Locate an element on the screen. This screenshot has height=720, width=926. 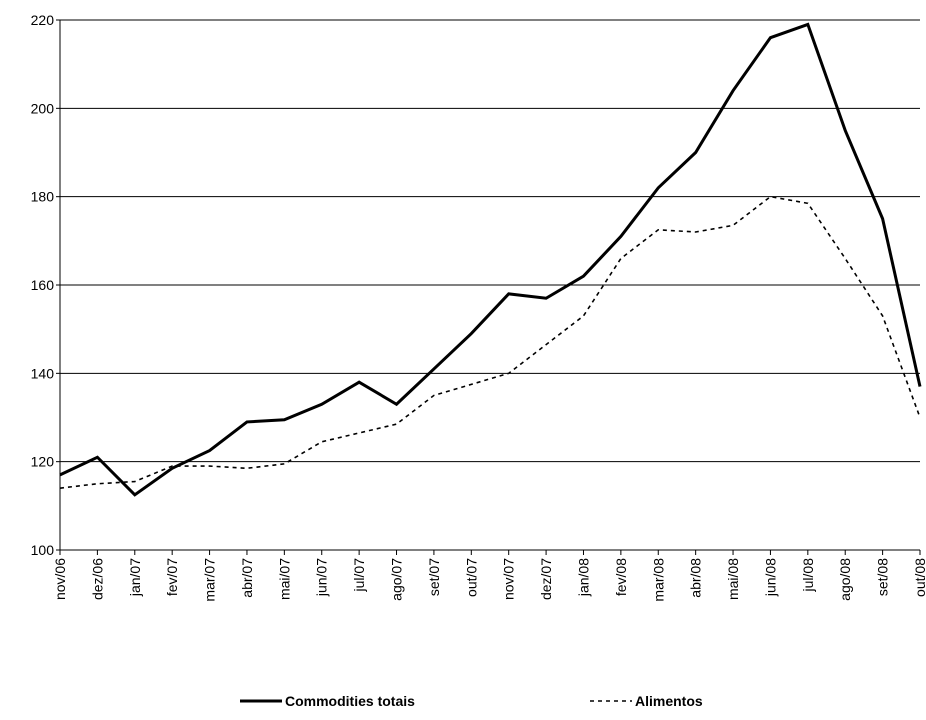
x-tick-label: jan/08 is located at coordinates (583, 577).